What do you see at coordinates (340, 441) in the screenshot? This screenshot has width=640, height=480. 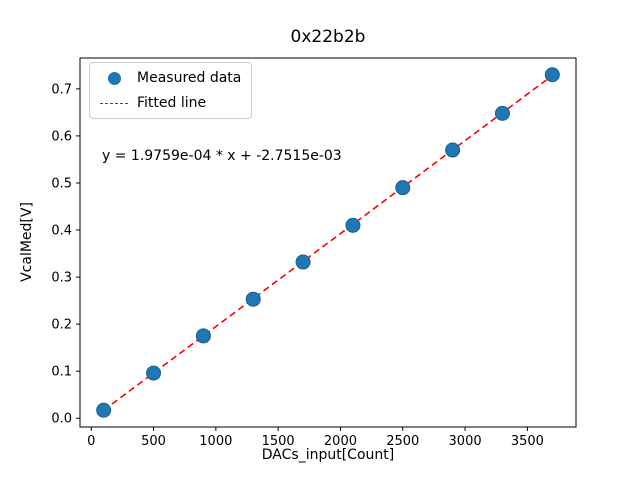 I see `x-tick-label: 2000` at bounding box center [340, 441].